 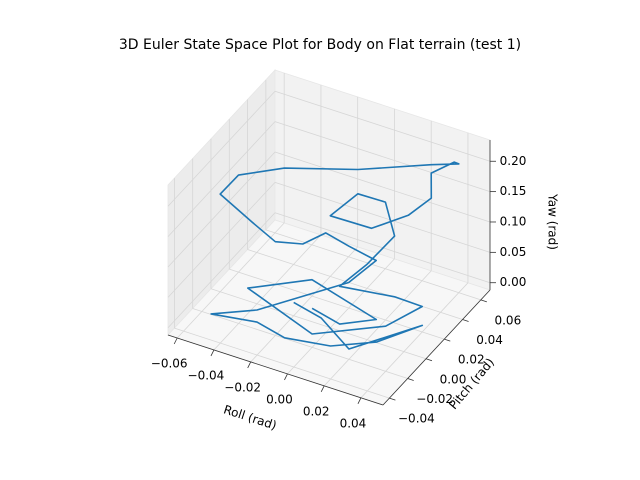 What do you see at coordinates (434, 399) in the screenshot?
I see `y-tick-label: −0.02` at bounding box center [434, 399].